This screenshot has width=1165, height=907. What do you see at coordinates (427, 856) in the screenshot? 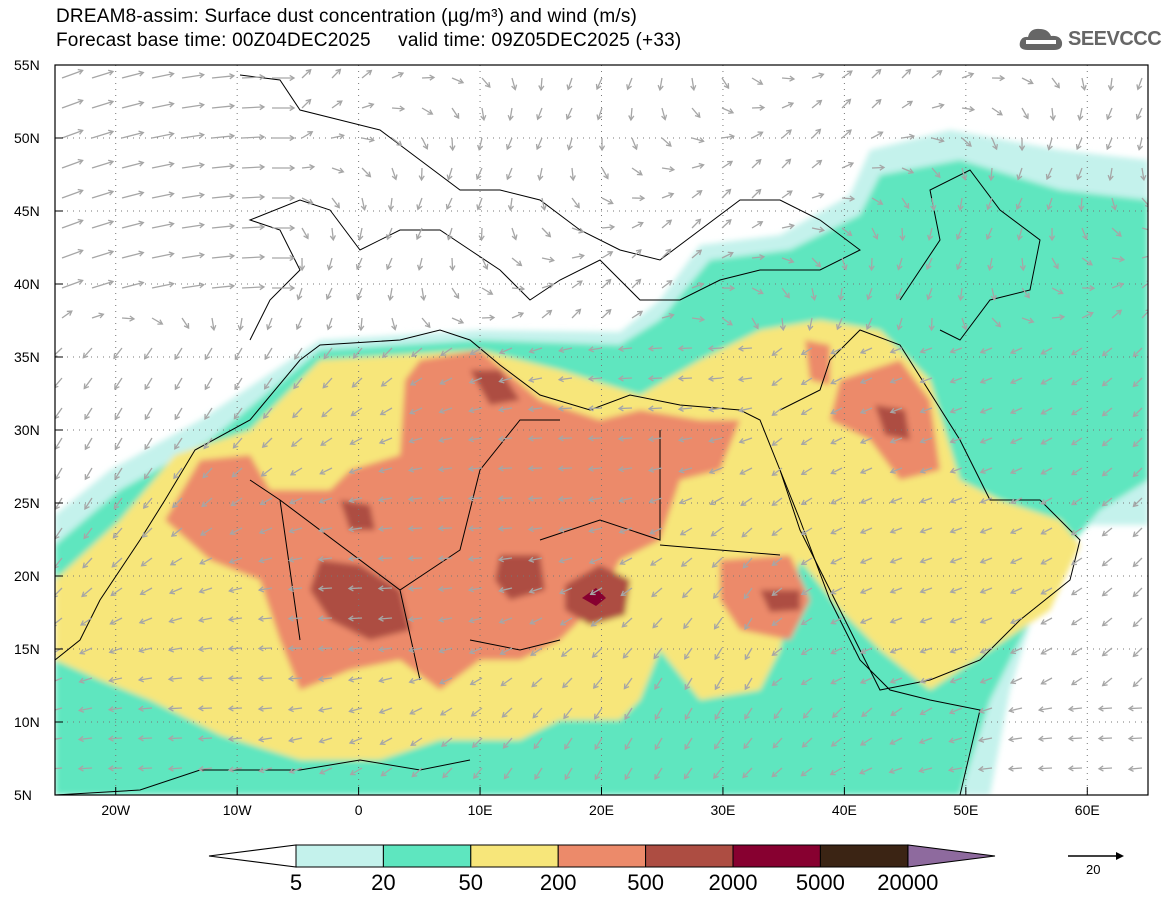
I see `colorbar-cell` at bounding box center [427, 856].